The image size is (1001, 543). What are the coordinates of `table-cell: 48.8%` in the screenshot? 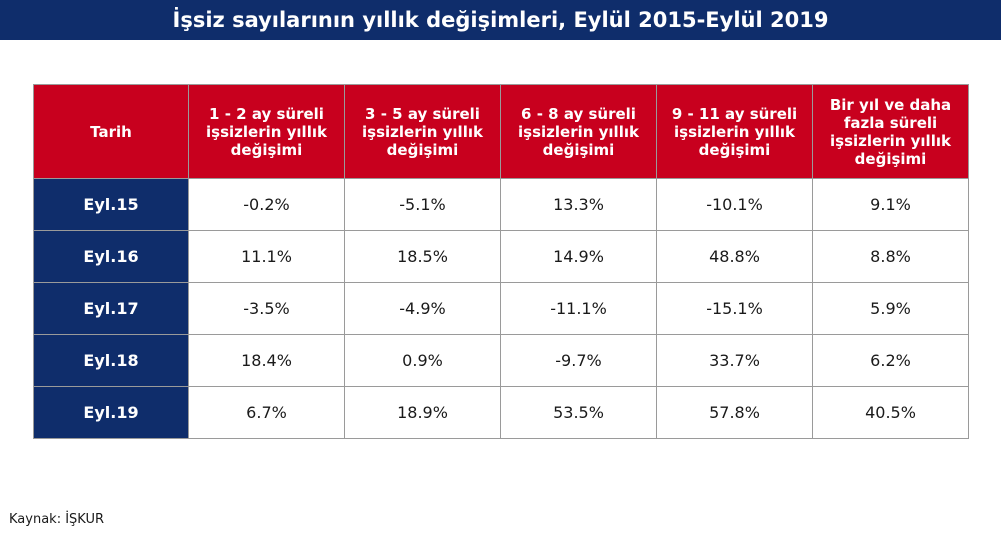 It's located at (734, 256).